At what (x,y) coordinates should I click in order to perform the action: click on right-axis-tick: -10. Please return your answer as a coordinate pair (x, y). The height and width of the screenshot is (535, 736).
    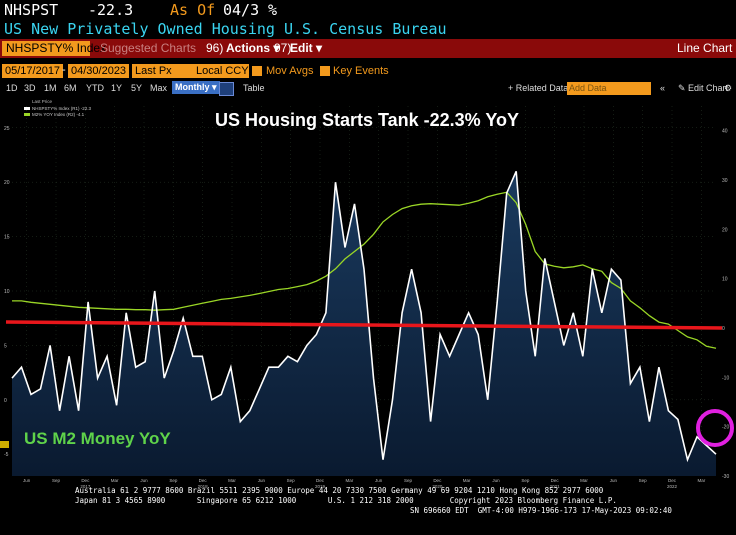
    Looking at the image, I should click on (725, 378).